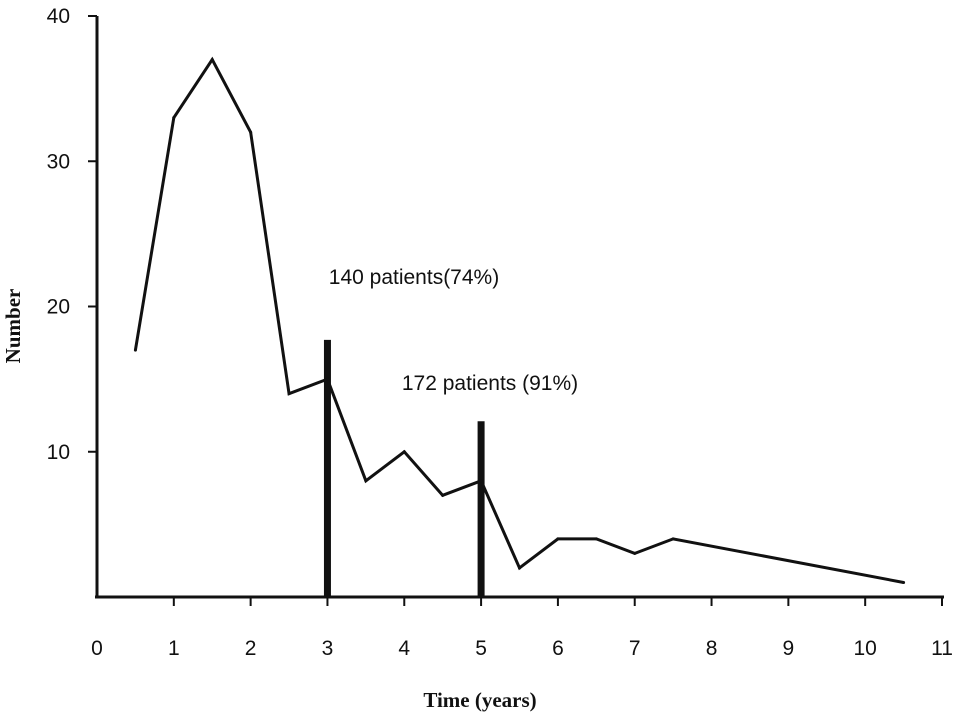 This screenshot has height=718, width=957. I want to click on x-axis-title: Time (years), so click(479, 700).